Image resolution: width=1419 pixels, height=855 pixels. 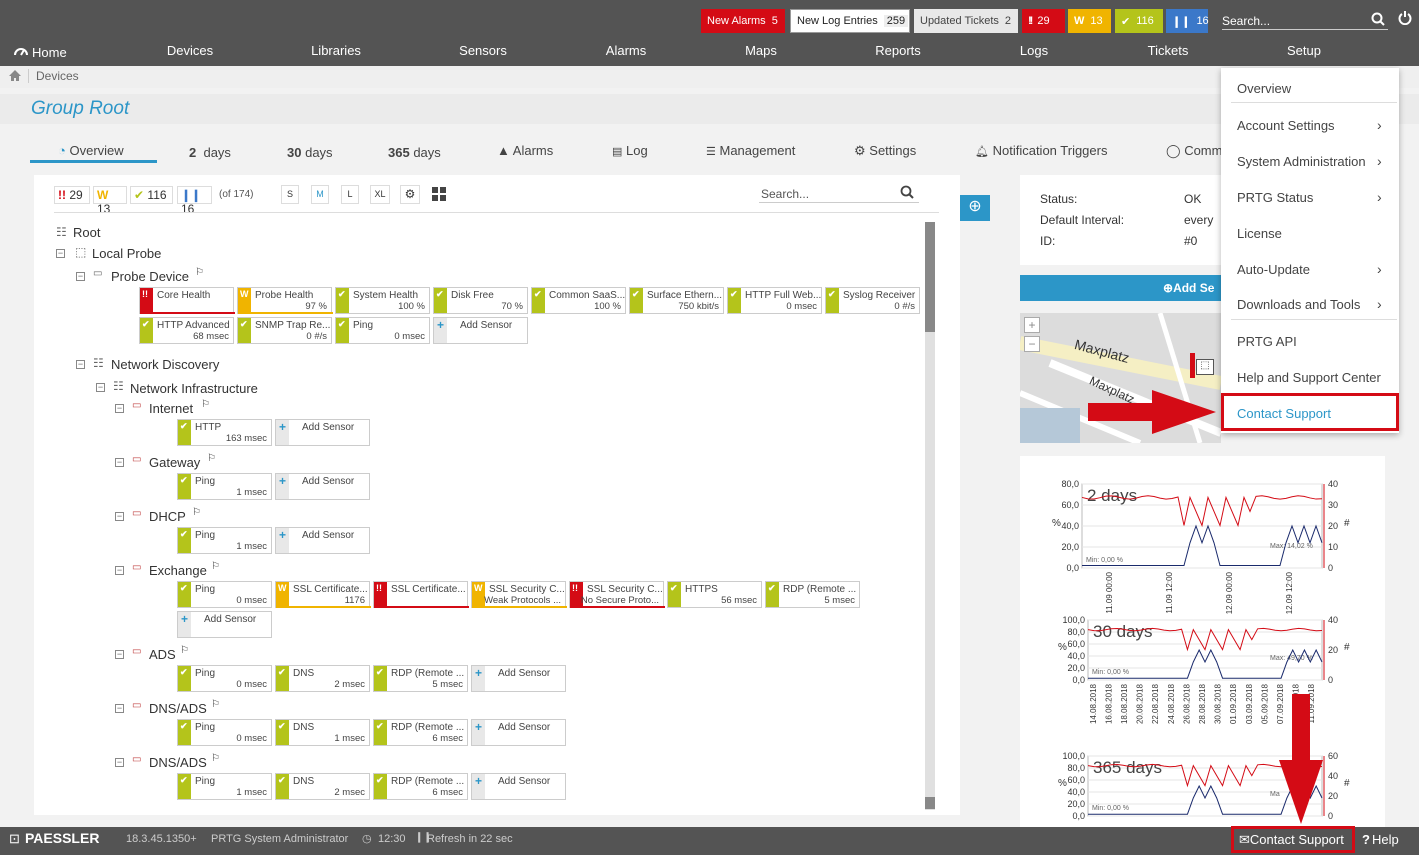 I want to click on menu-downloads-and-tools: Downloads and Tools ›, so click(x=1309, y=304).